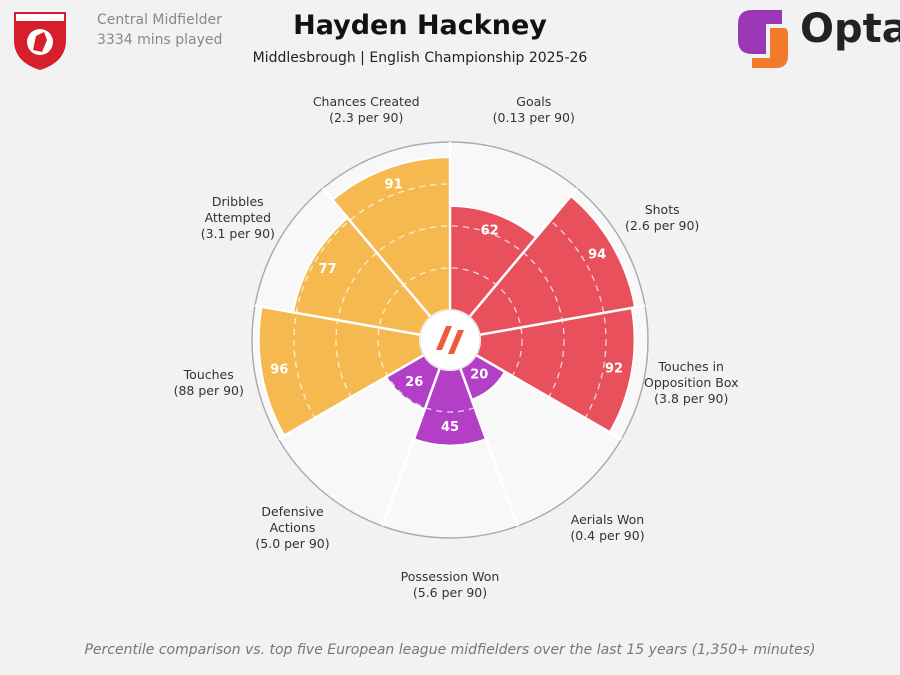  What do you see at coordinates (292, 543) in the screenshot?
I see `category-rate: (5.0 per 90)` at bounding box center [292, 543].